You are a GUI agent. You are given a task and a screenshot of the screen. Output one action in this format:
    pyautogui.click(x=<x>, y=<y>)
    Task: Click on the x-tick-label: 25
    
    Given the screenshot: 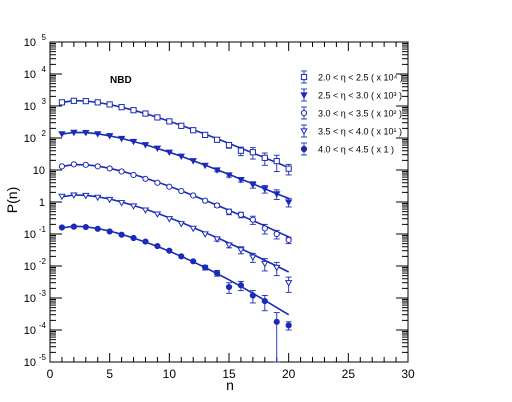 What is the action you would take?
    pyautogui.click(x=349, y=374)
    